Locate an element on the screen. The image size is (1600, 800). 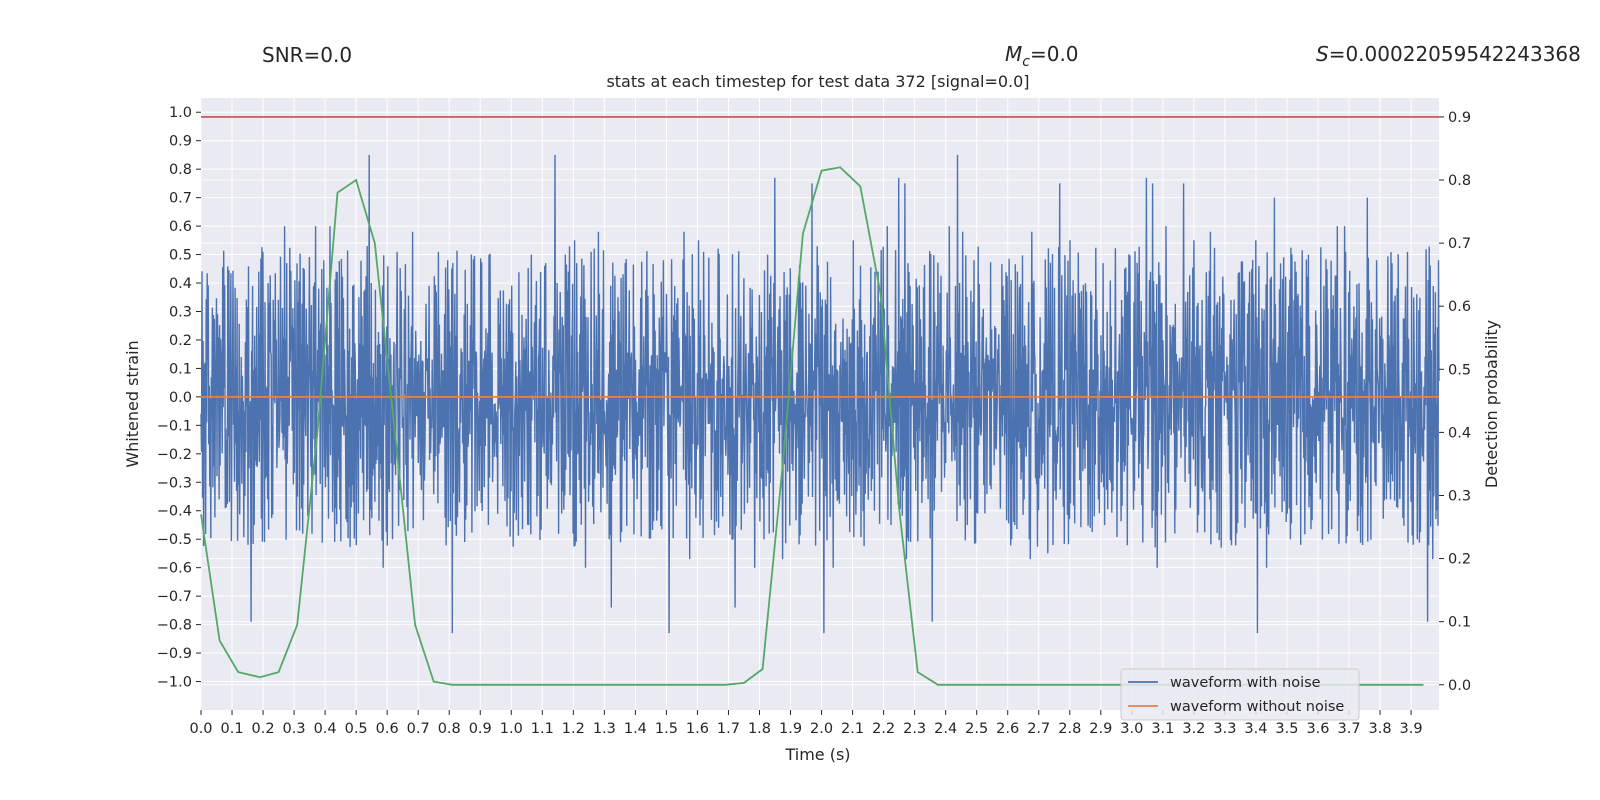
x-tick-label-21: 2.1 is located at coordinates (852, 729).